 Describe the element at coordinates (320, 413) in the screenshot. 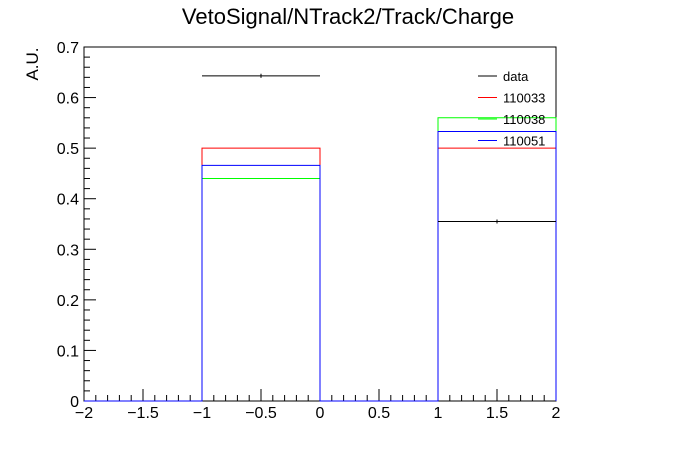

I see `x-tick-label: 0` at that location.